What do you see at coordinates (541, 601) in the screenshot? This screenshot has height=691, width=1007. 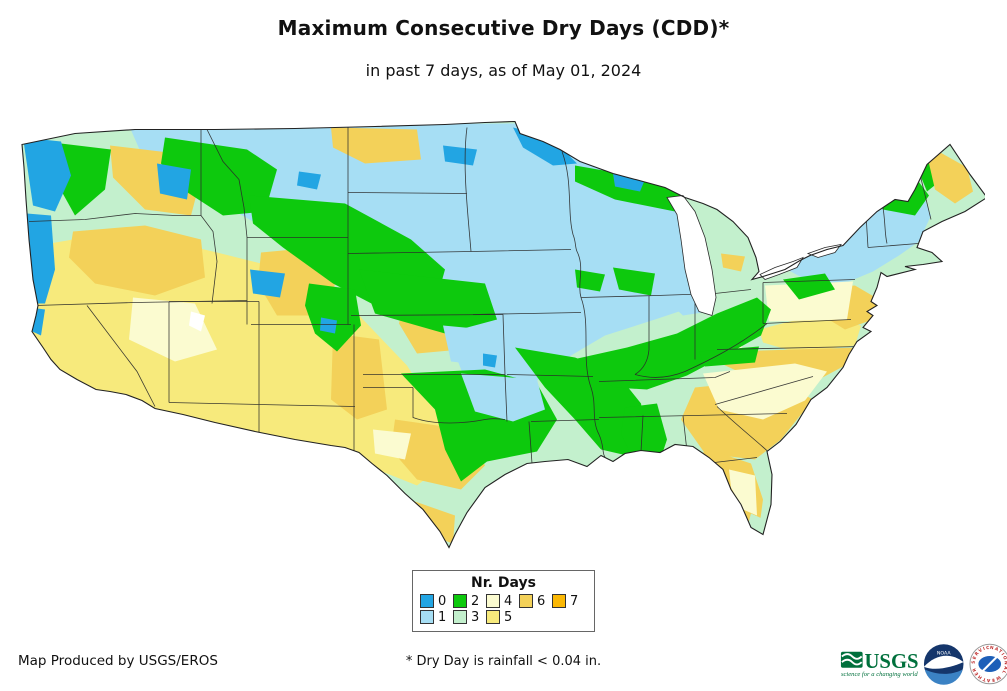 I see `legend-label-6: 6` at bounding box center [541, 601].